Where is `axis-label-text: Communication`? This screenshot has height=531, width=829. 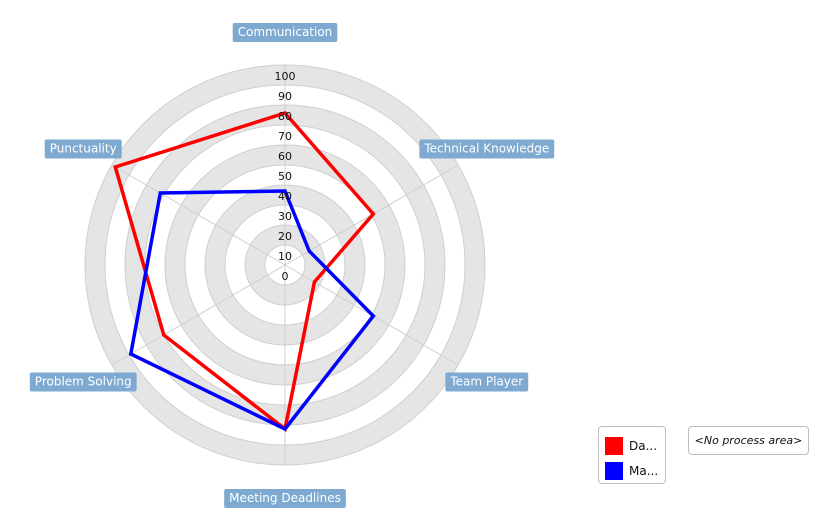
axis-label-text: Communication is located at coordinates (285, 32).